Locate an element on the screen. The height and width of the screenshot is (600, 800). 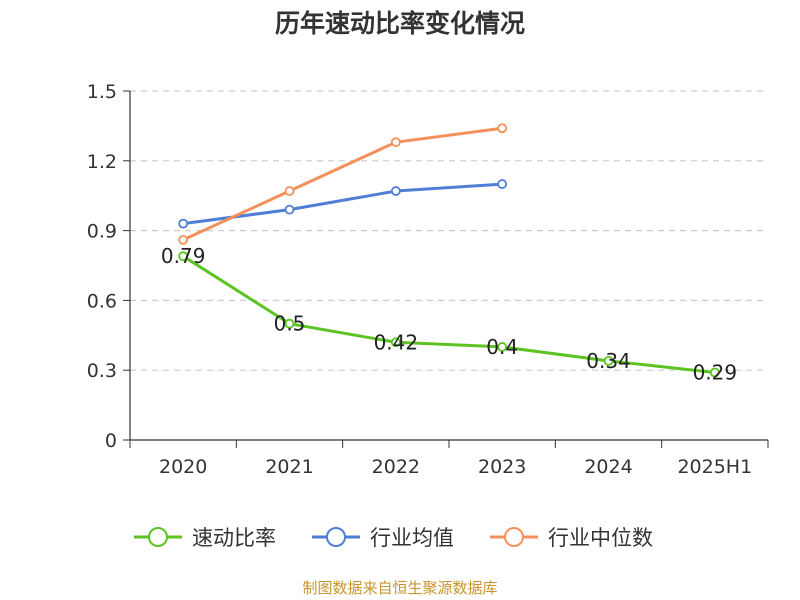
data-label: 0.29 is located at coordinates (715, 373).